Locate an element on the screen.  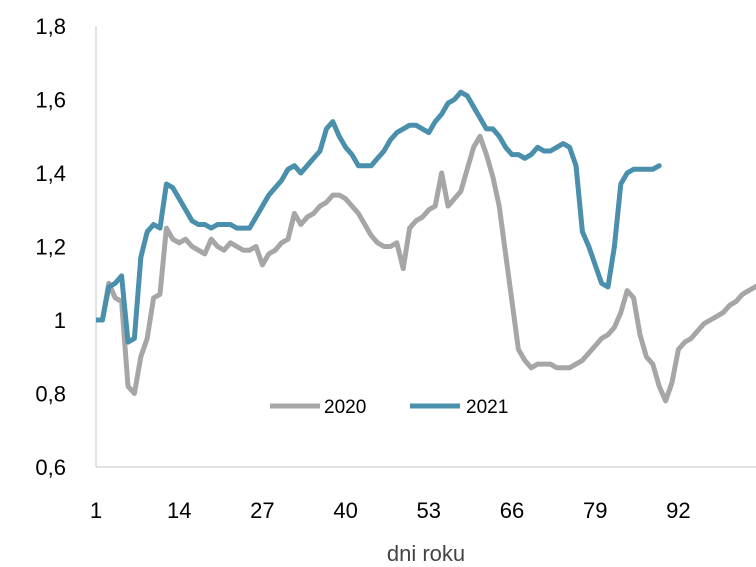
y-tick-label: 1,4 is located at coordinates (50, 173).